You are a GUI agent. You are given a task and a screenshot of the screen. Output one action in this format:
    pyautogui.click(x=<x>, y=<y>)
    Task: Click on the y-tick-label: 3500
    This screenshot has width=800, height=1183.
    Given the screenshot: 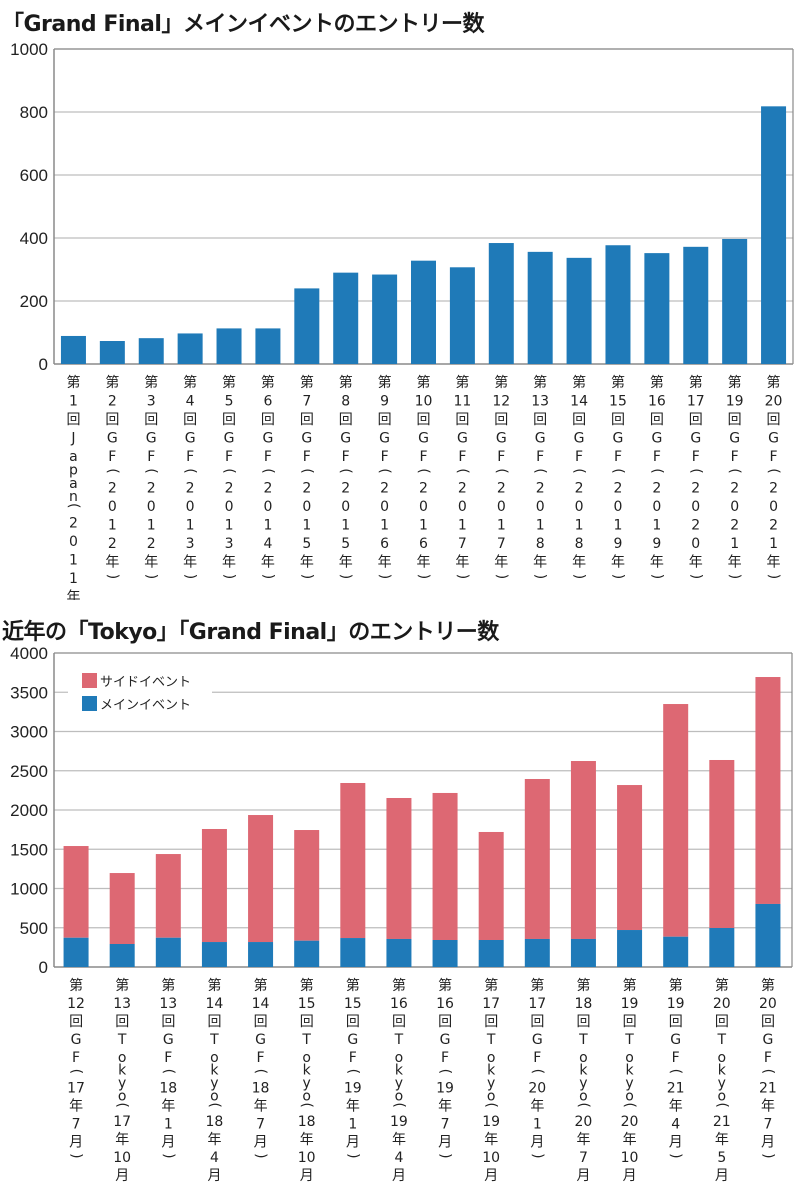 What is the action you would take?
    pyautogui.click(x=29, y=692)
    